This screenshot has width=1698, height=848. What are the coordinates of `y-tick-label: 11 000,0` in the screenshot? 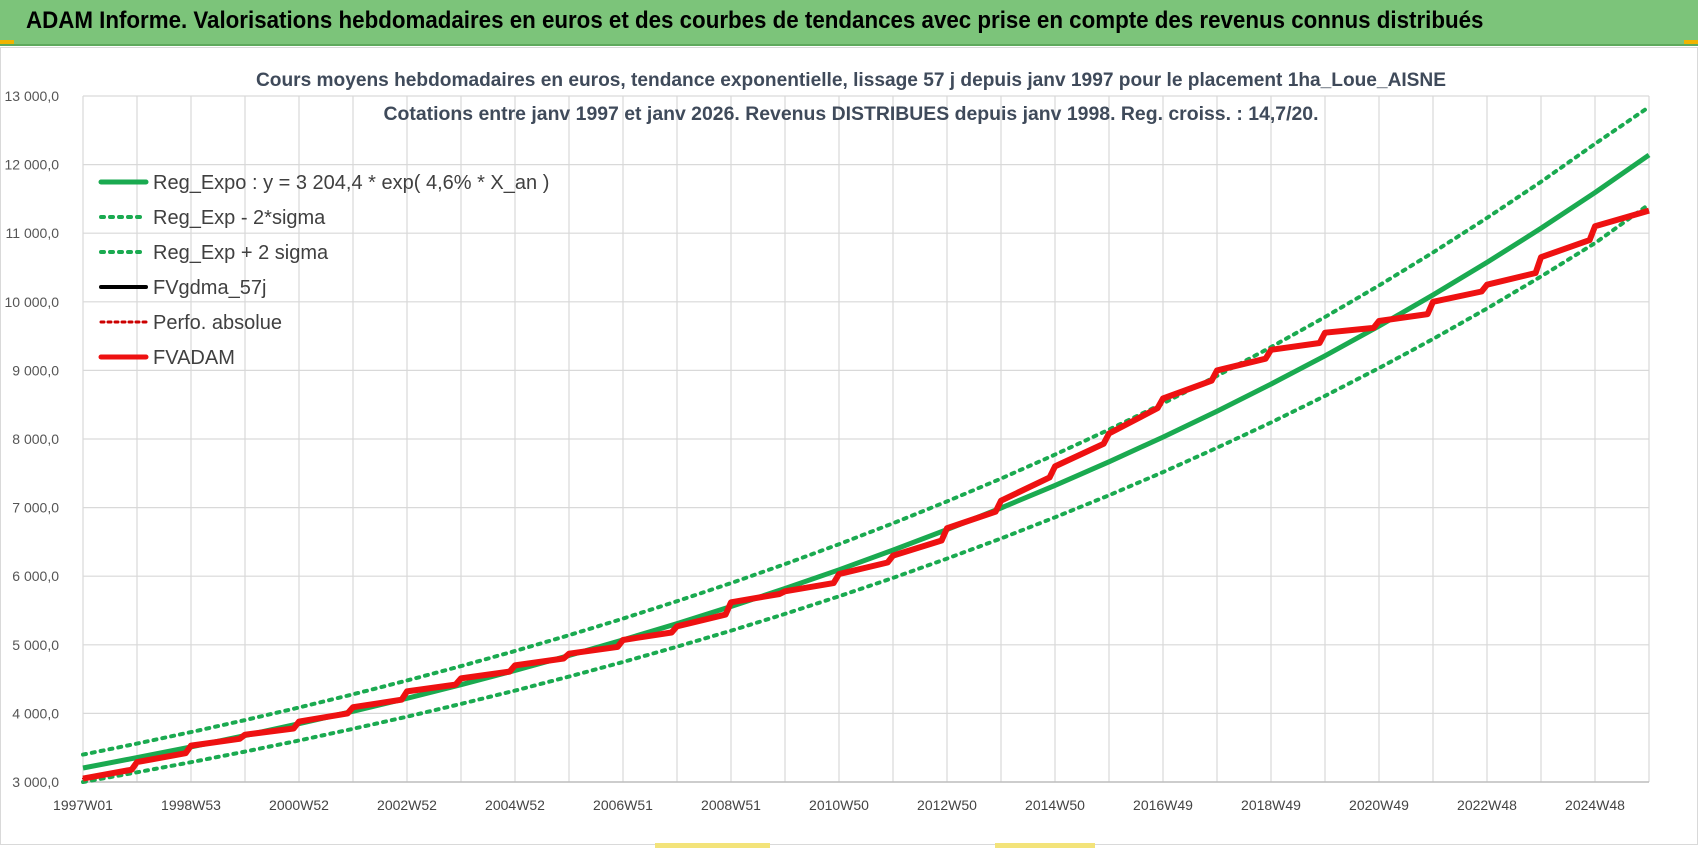 It's located at (33, 233).